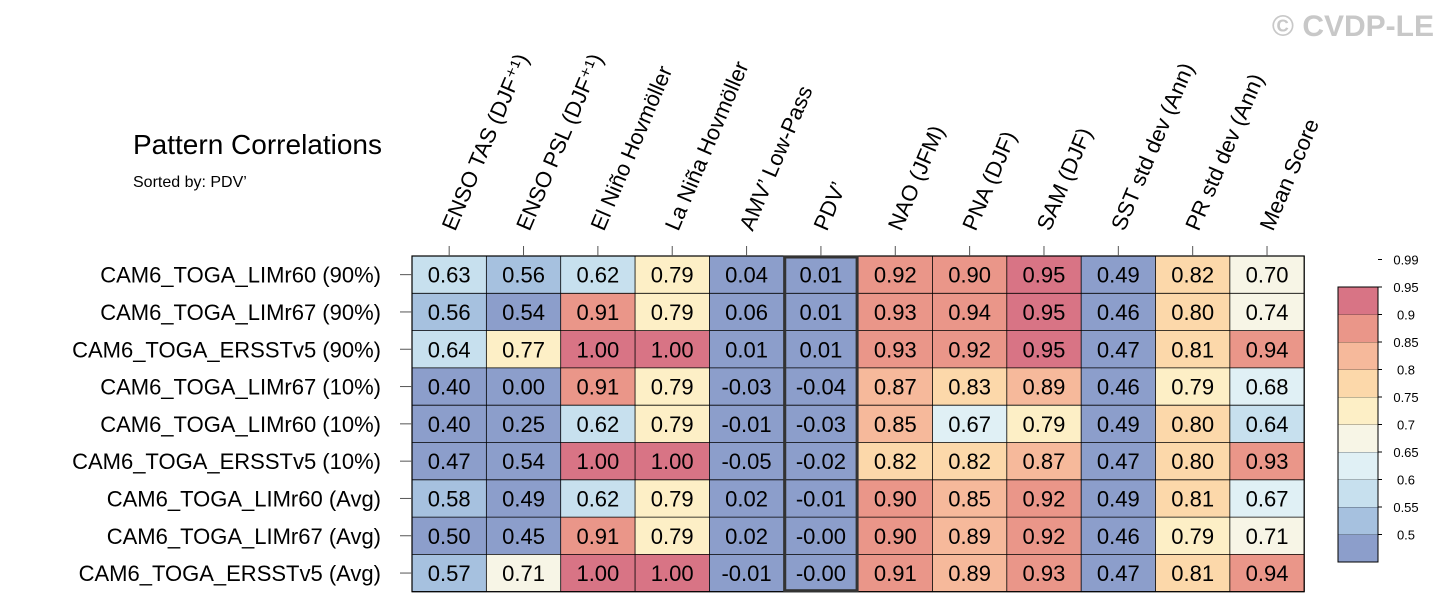  Describe the element at coordinates (746, 312) in the screenshot. I see `cell-value: 0.06` at that location.